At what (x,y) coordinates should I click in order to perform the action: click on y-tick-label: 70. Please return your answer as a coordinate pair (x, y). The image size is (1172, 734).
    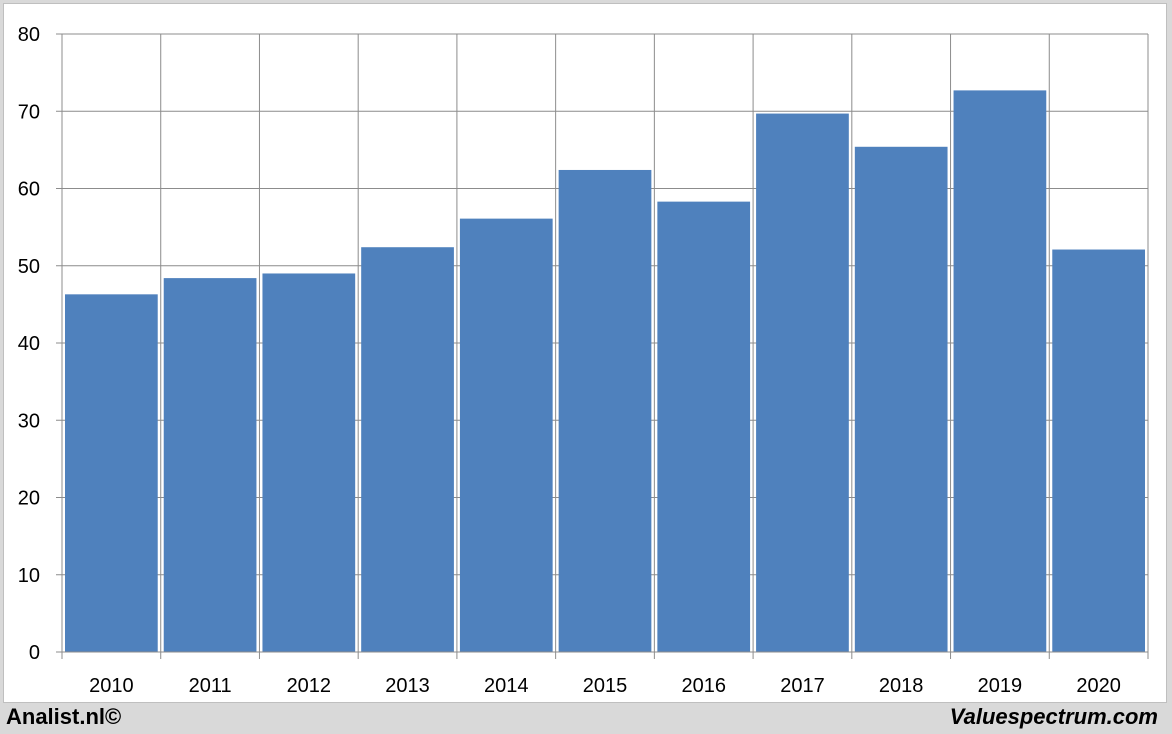
    Looking at the image, I should click on (29, 112).